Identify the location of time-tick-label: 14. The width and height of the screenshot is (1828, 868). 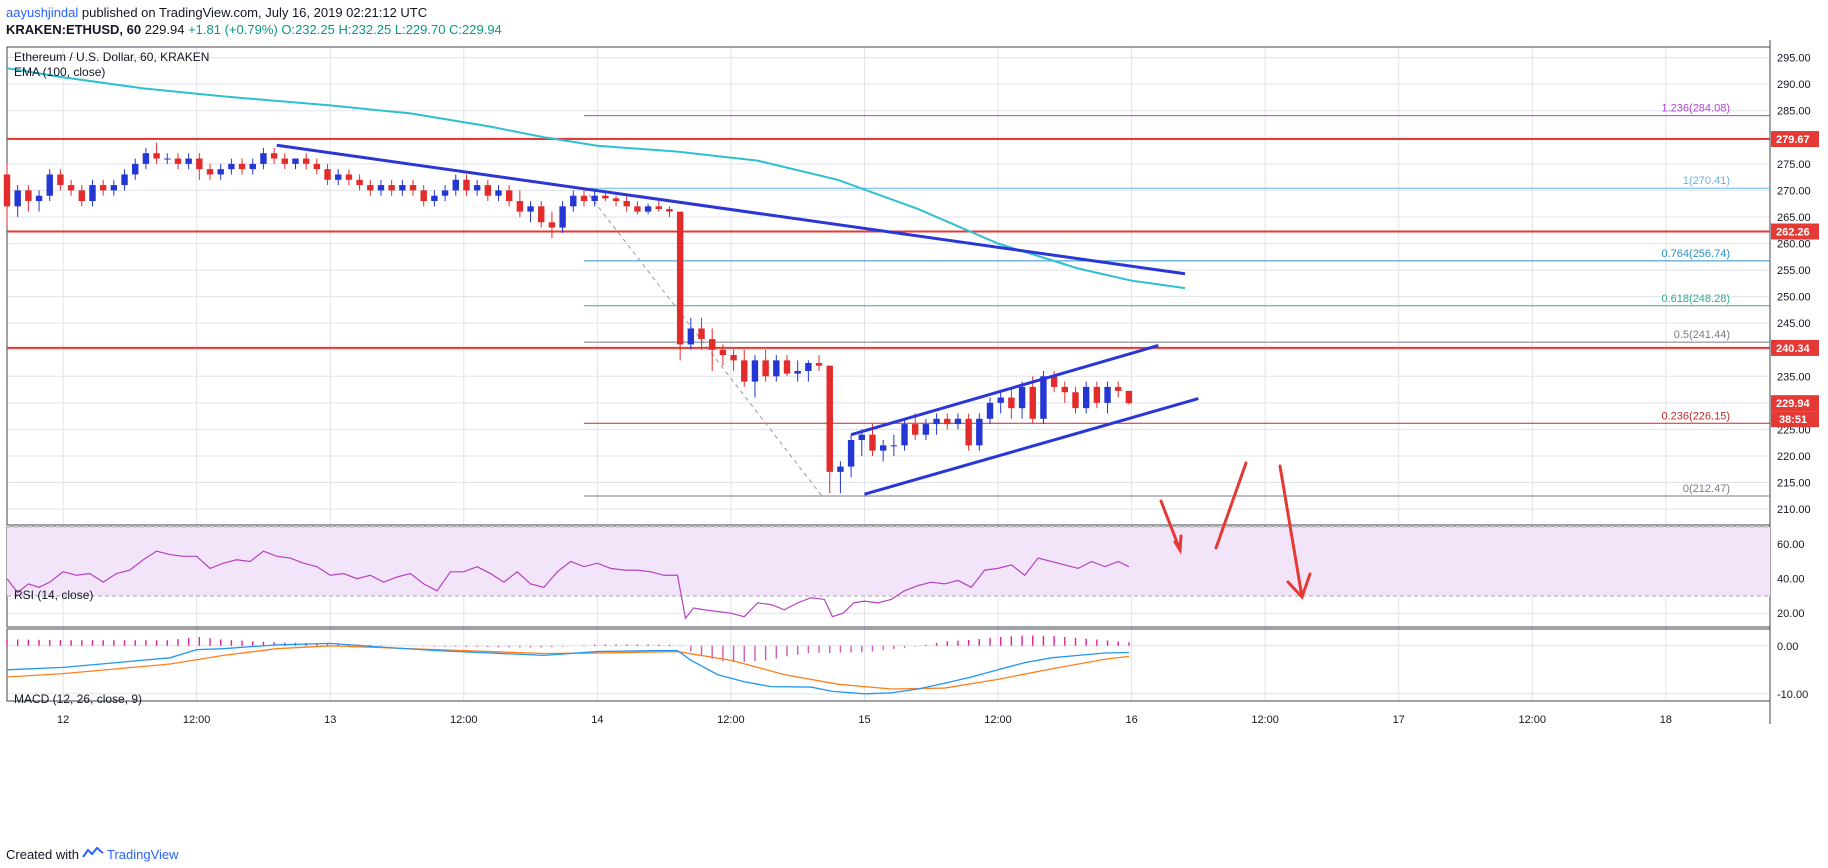
(597, 720).